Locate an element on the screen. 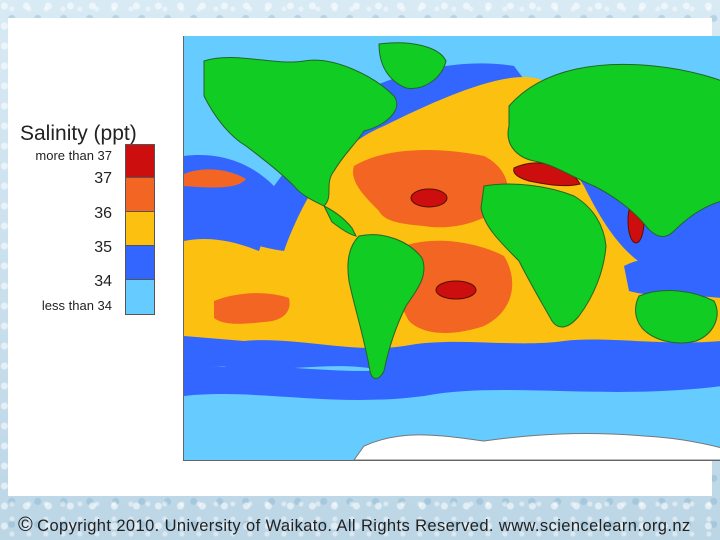 The width and height of the screenshot is (720, 540). legend-title: Salinity (ppt) is located at coordinates (78, 133).